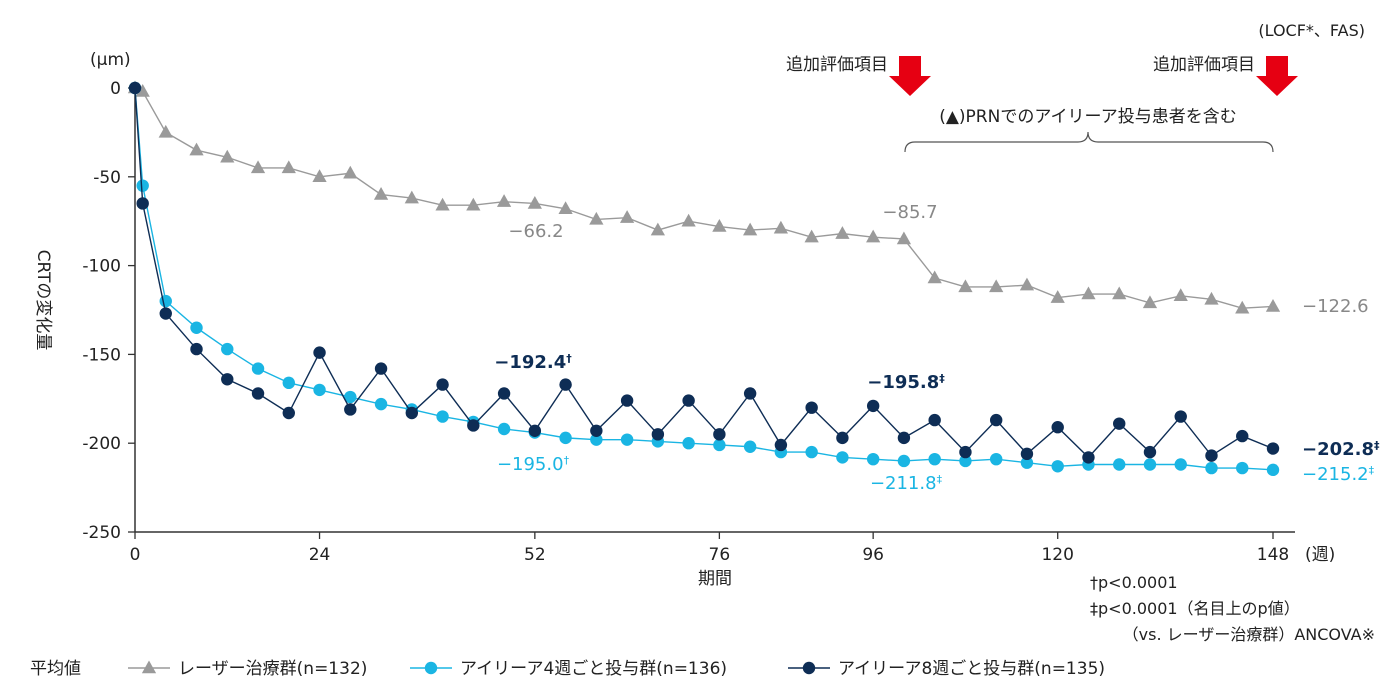 The width and height of the screenshot is (1400, 700). I want to click on label-q4-w148: −215.2‡, so click(1338, 474).